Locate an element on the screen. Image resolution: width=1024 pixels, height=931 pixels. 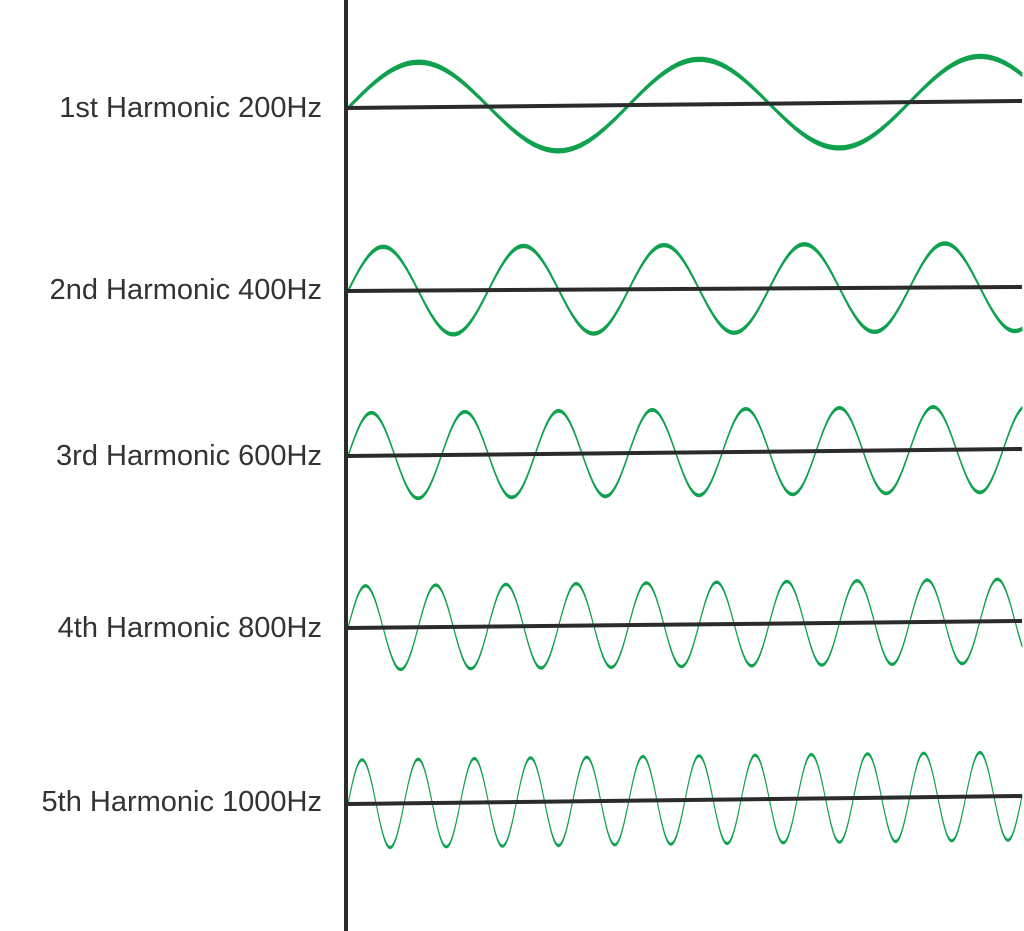
harmonic-row: 1st Harmonic 200Hz is located at coordinates (541, 103).